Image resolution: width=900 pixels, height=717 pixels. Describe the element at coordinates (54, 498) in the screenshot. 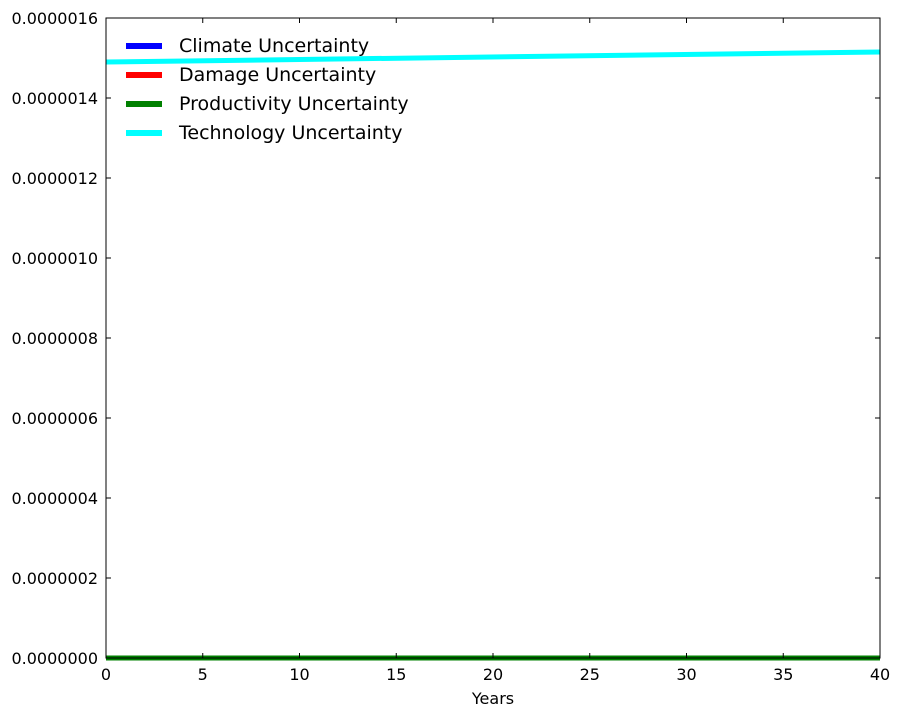

I see `y-tick-label: 0.0000004` at that location.